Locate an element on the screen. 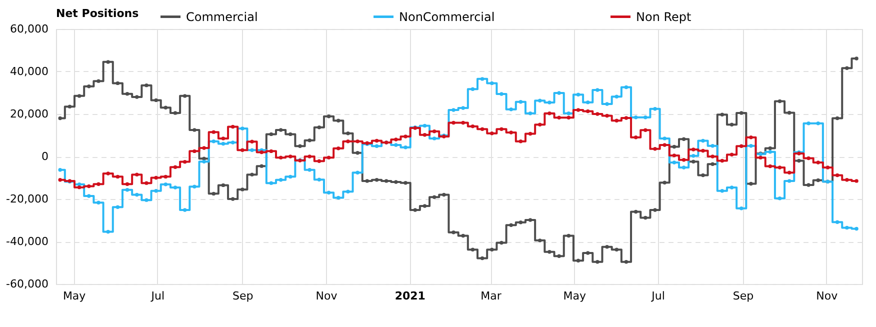 The image size is (876, 327). x-tick-label: Mar is located at coordinates (491, 296).